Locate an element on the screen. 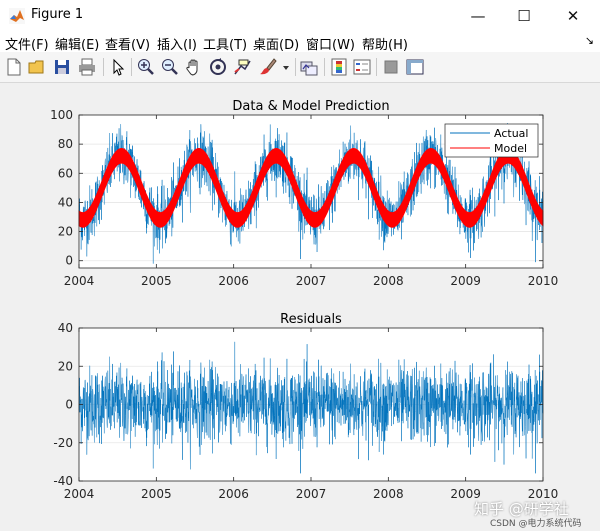 This screenshot has height=531, width=600. y-tick-label: 60 is located at coordinates (65, 173).